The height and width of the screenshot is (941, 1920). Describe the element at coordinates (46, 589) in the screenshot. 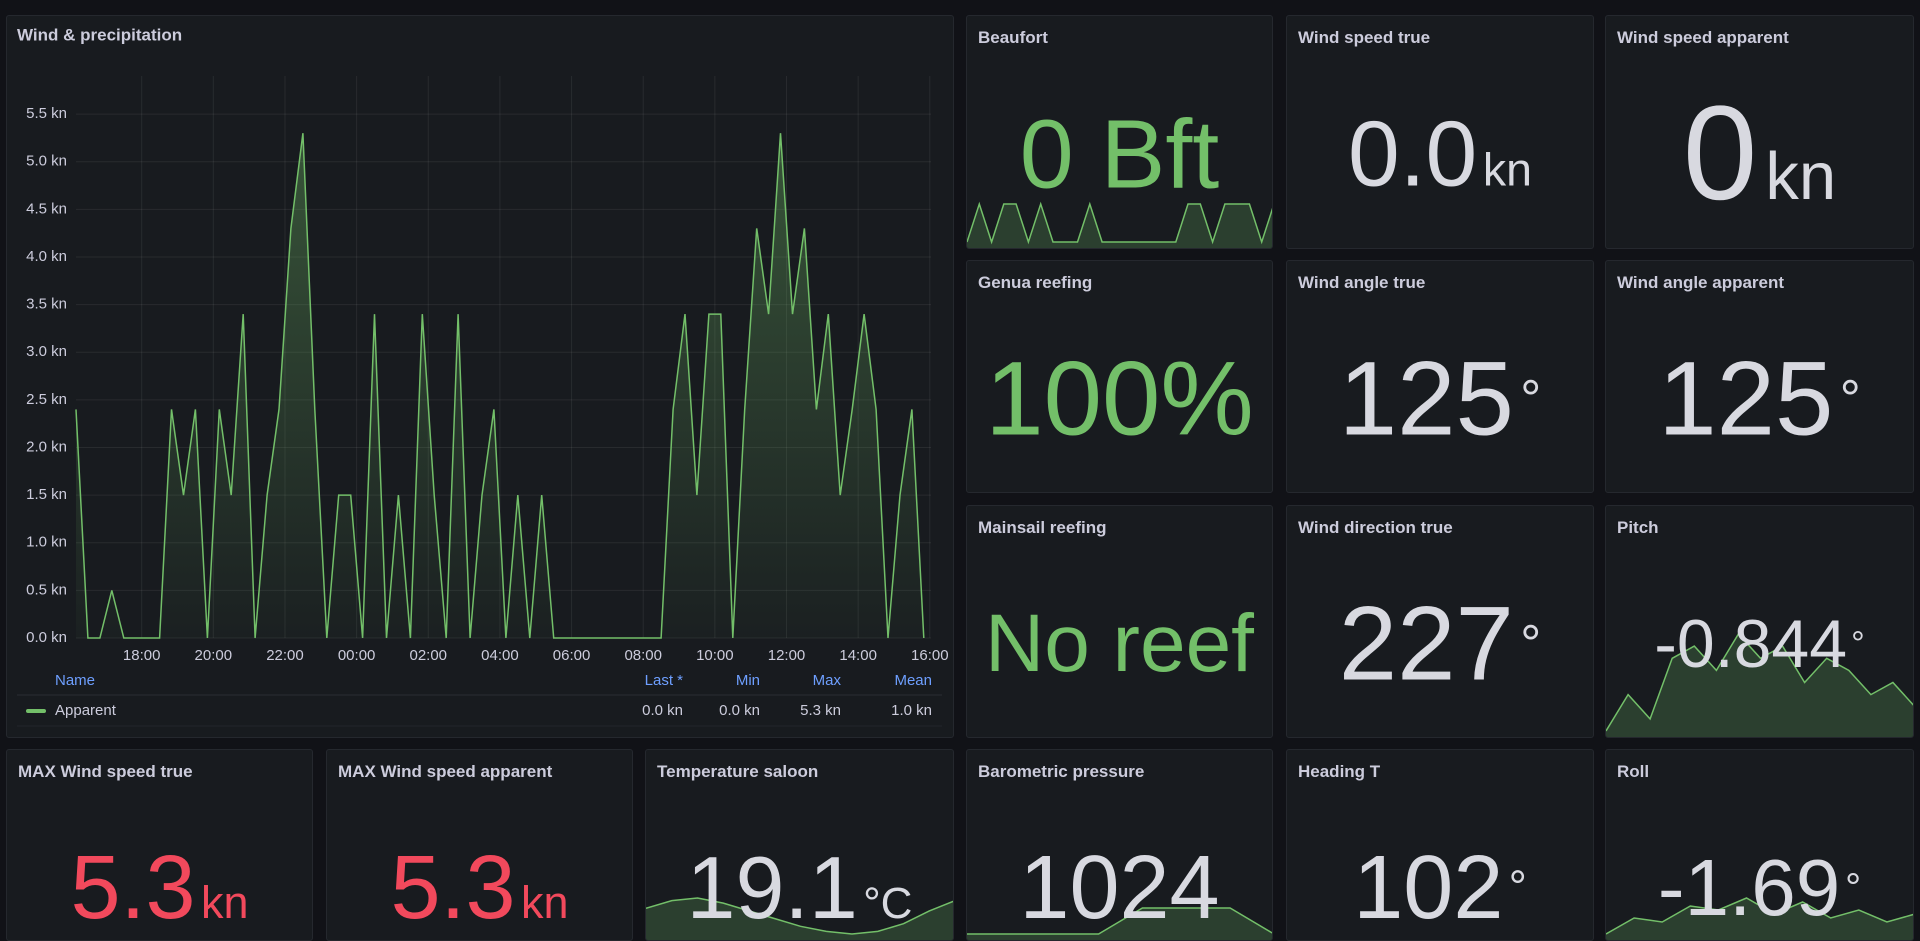

I see `y-tick-label: 0.5 kn` at that location.